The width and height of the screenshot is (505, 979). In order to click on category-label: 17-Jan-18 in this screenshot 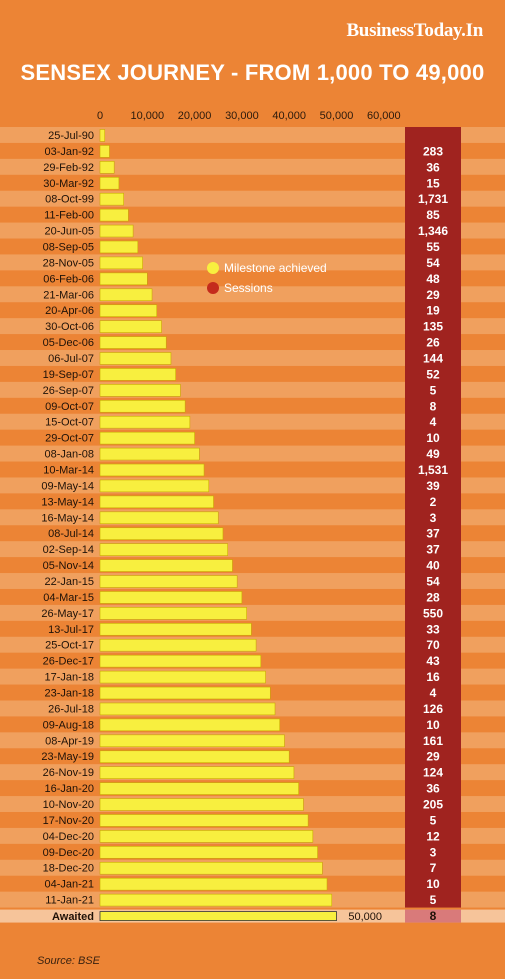, I will do `click(69, 678)`.